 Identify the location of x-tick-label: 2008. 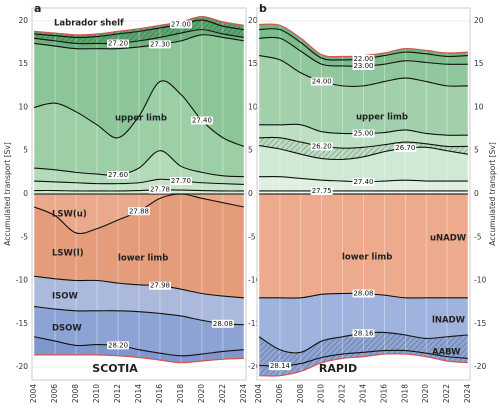
(75, 393).